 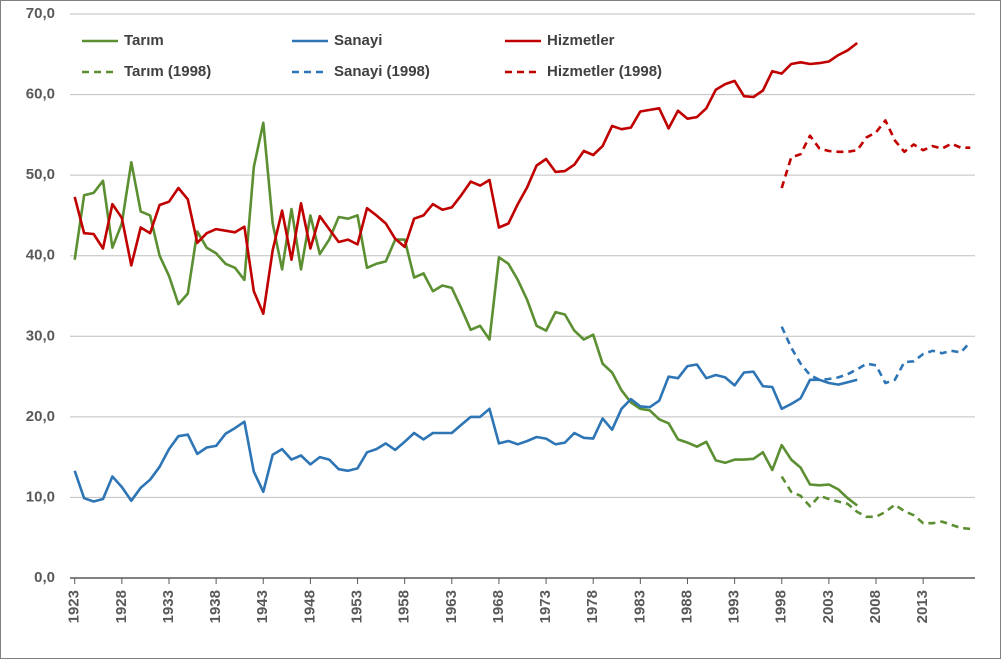 I want to click on legend-label: Hizmetler, so click(x=581, y=40).